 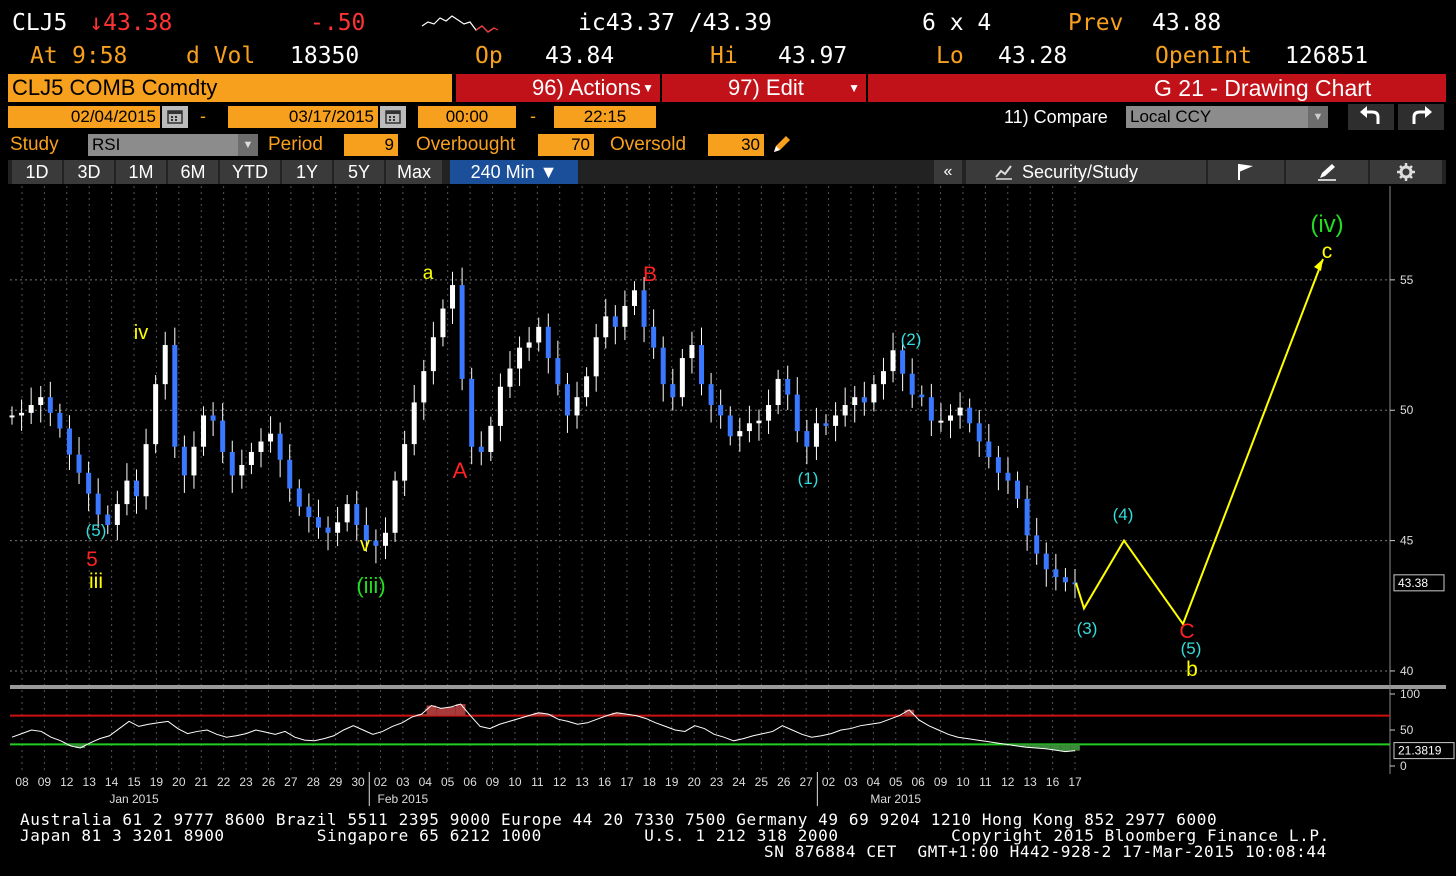 I want to click on x-tick-label: 13, so click(x=1031, y=782).